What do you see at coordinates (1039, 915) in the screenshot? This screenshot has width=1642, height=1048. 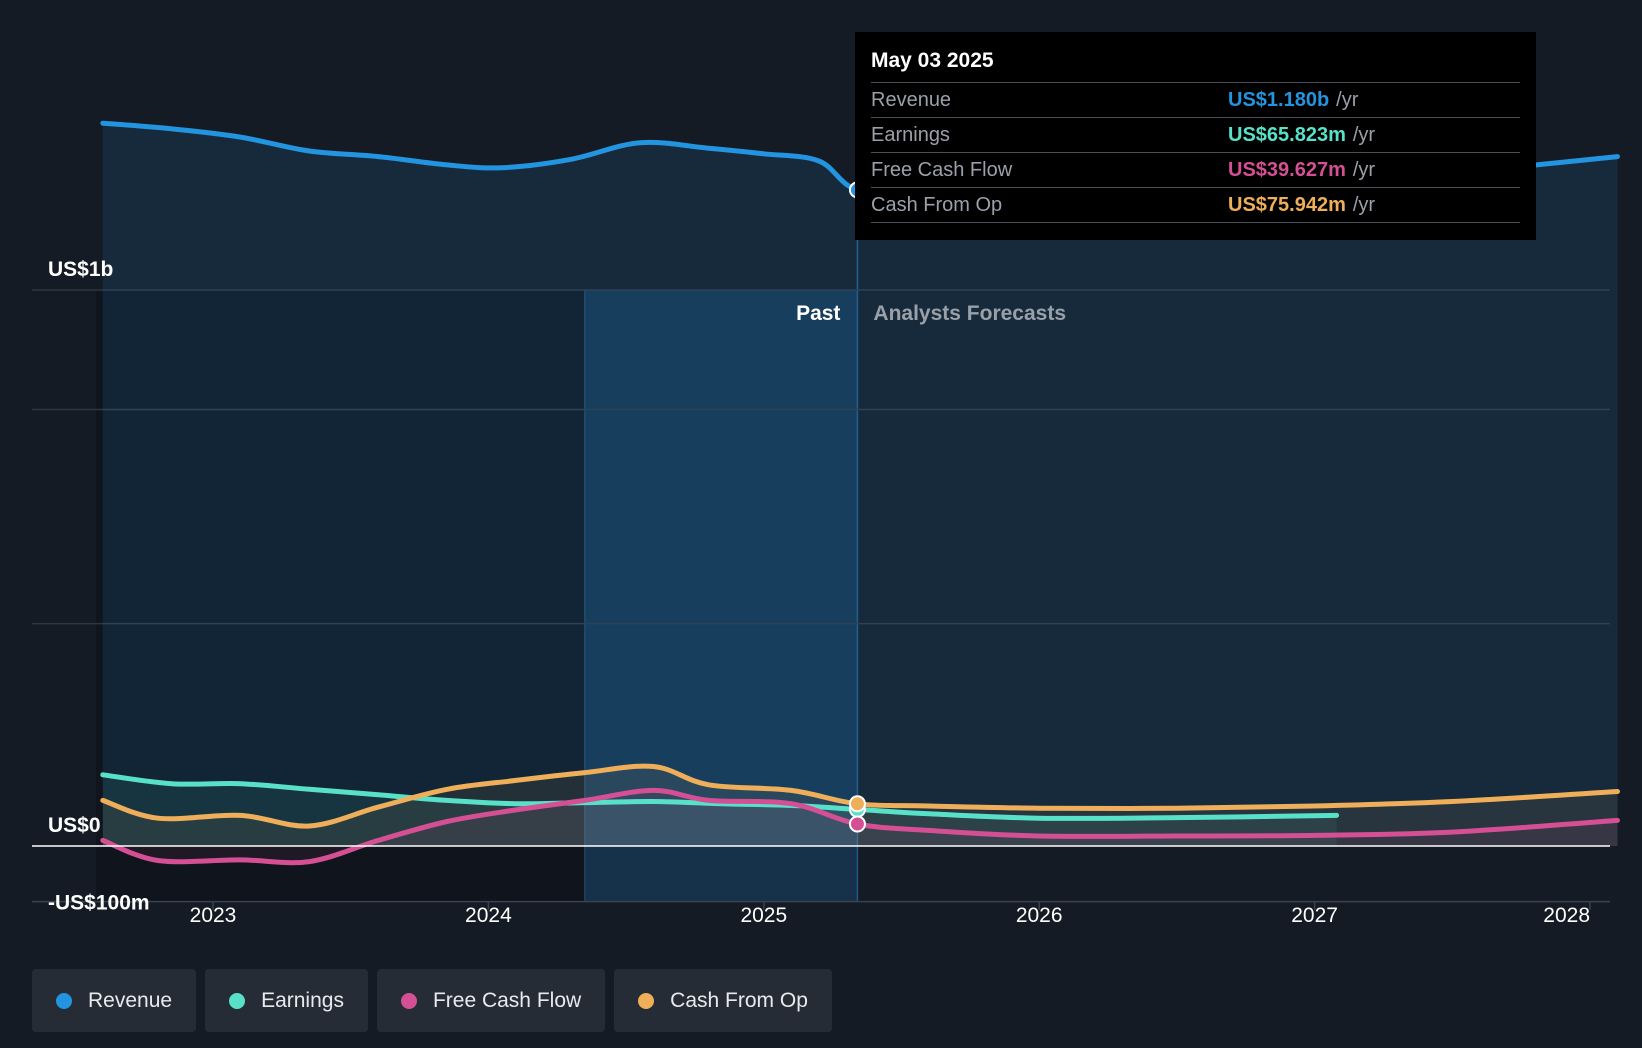 I see `x-tick-label: 2026` at bounding box center [1039, 915].